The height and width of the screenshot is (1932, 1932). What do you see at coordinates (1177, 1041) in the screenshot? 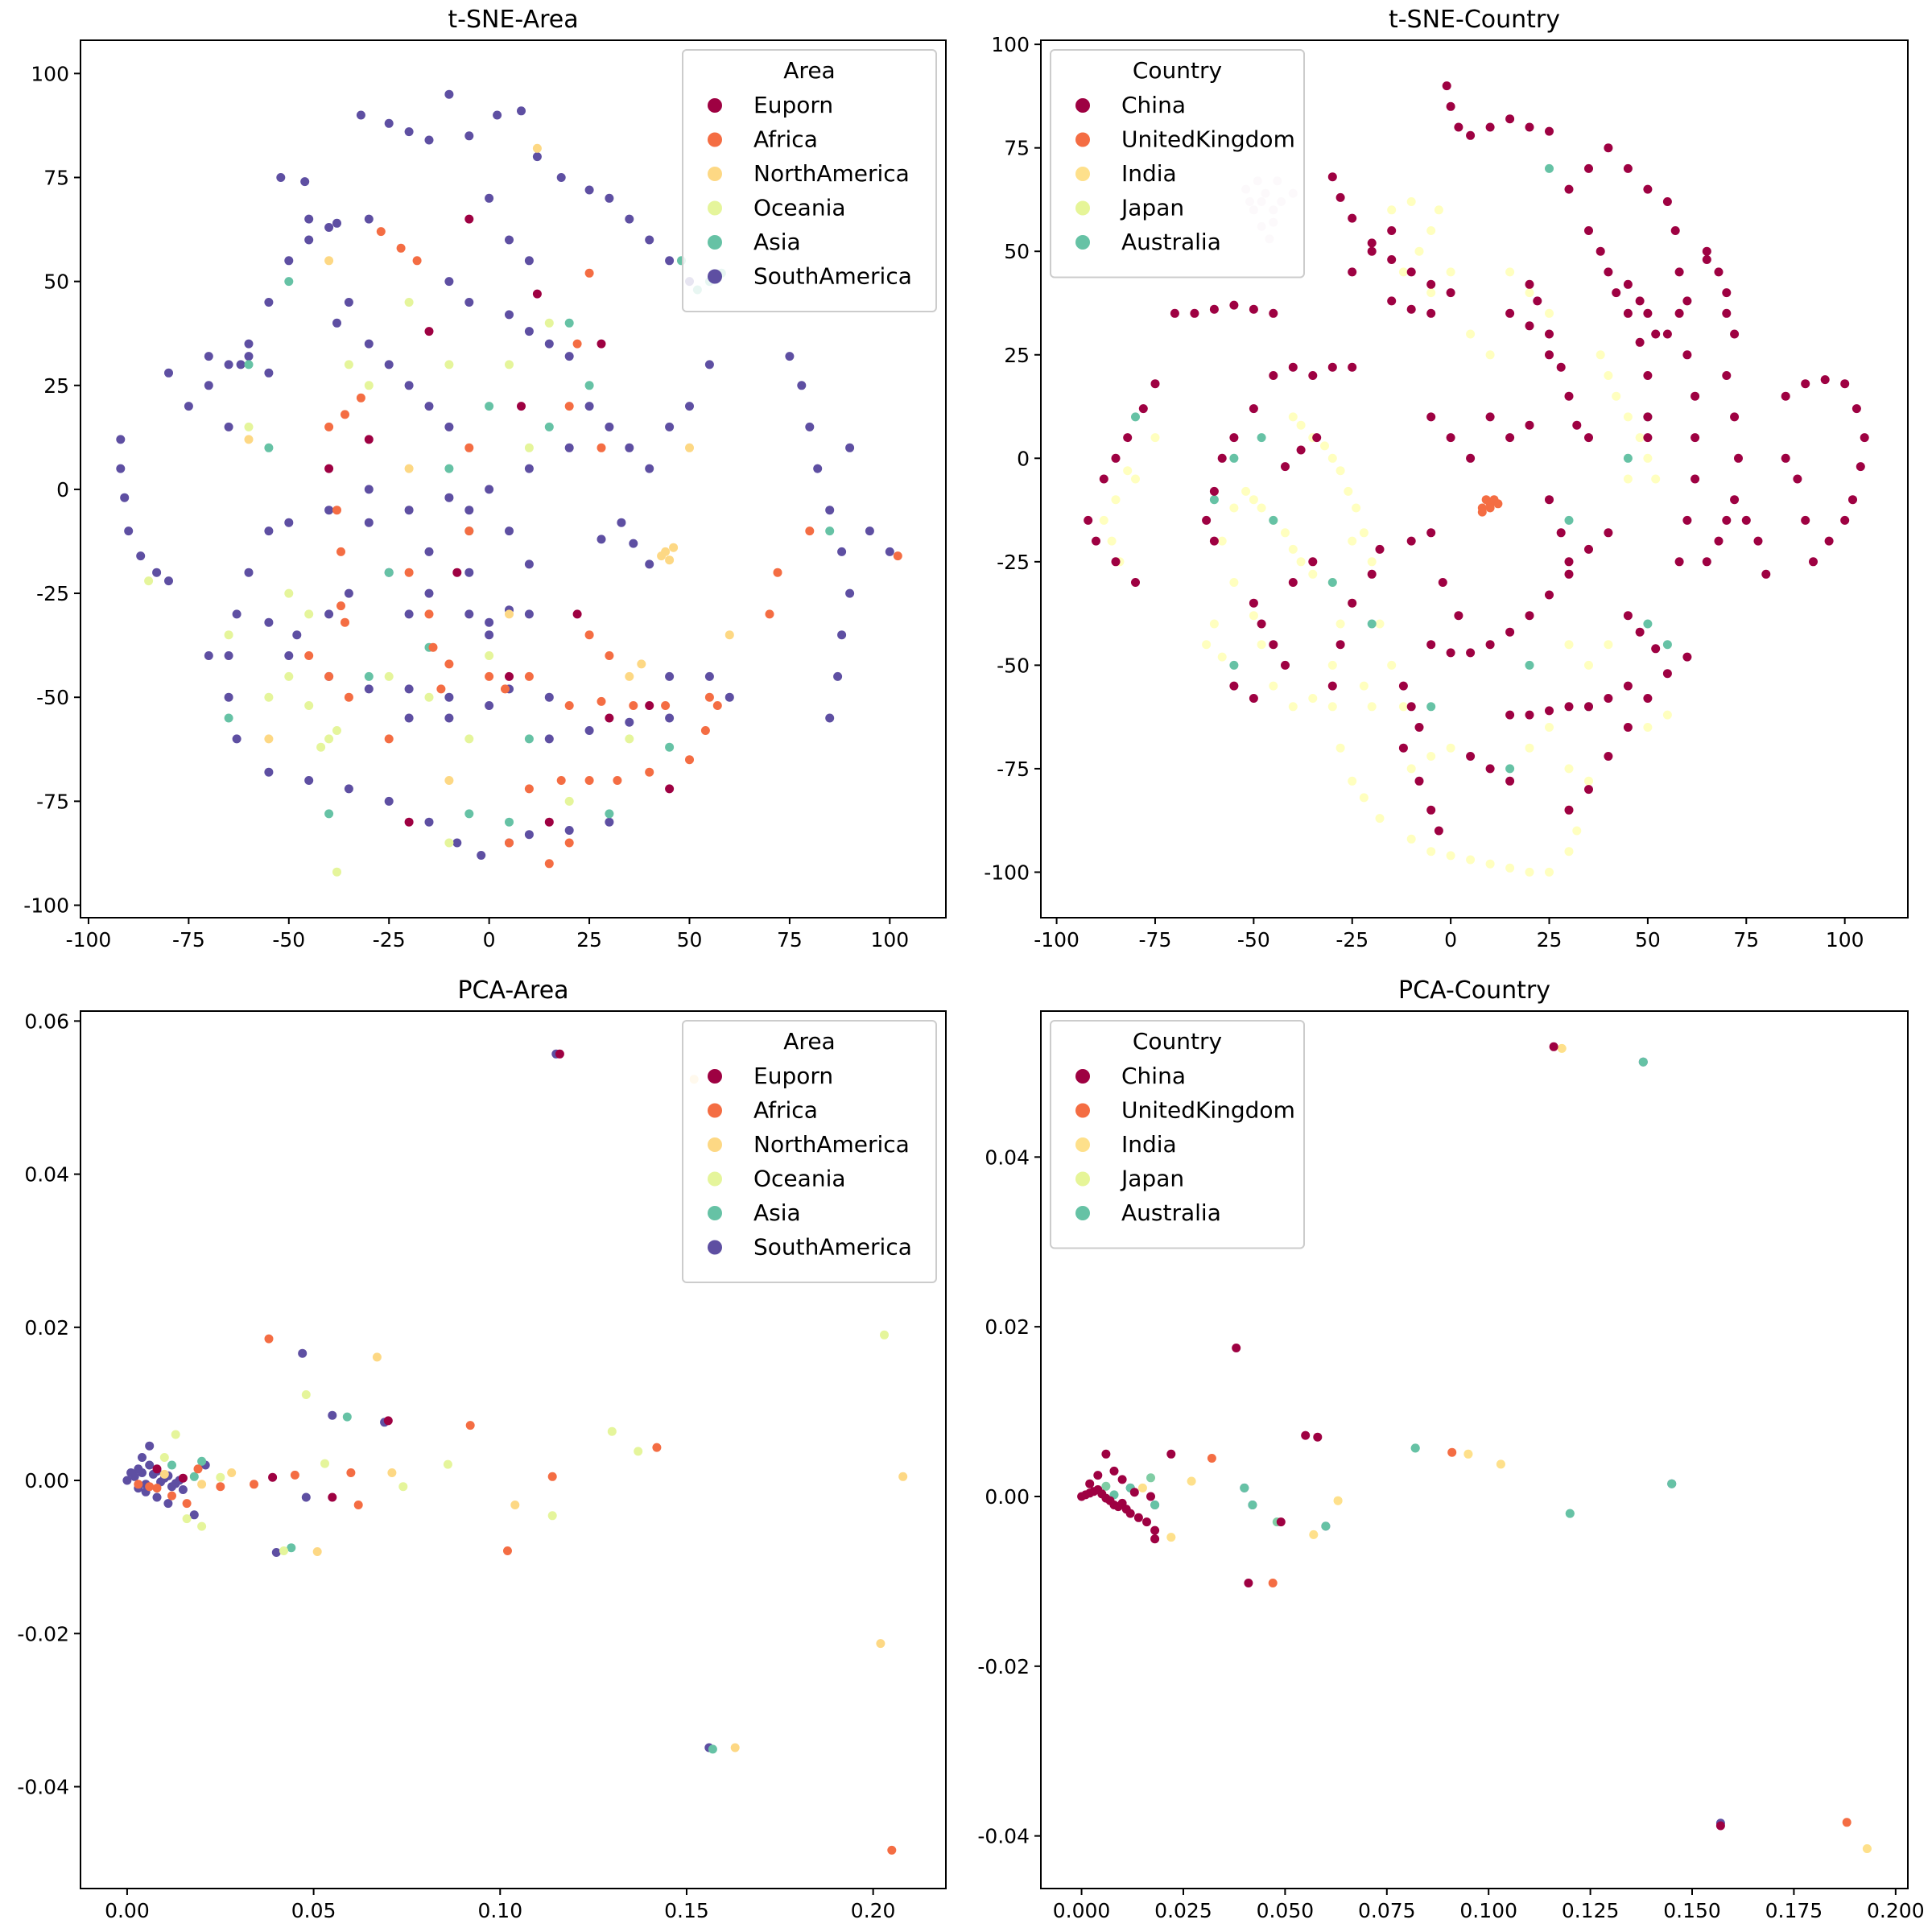
I see `legend-title: Country` at bounding box center [1177, 1041].